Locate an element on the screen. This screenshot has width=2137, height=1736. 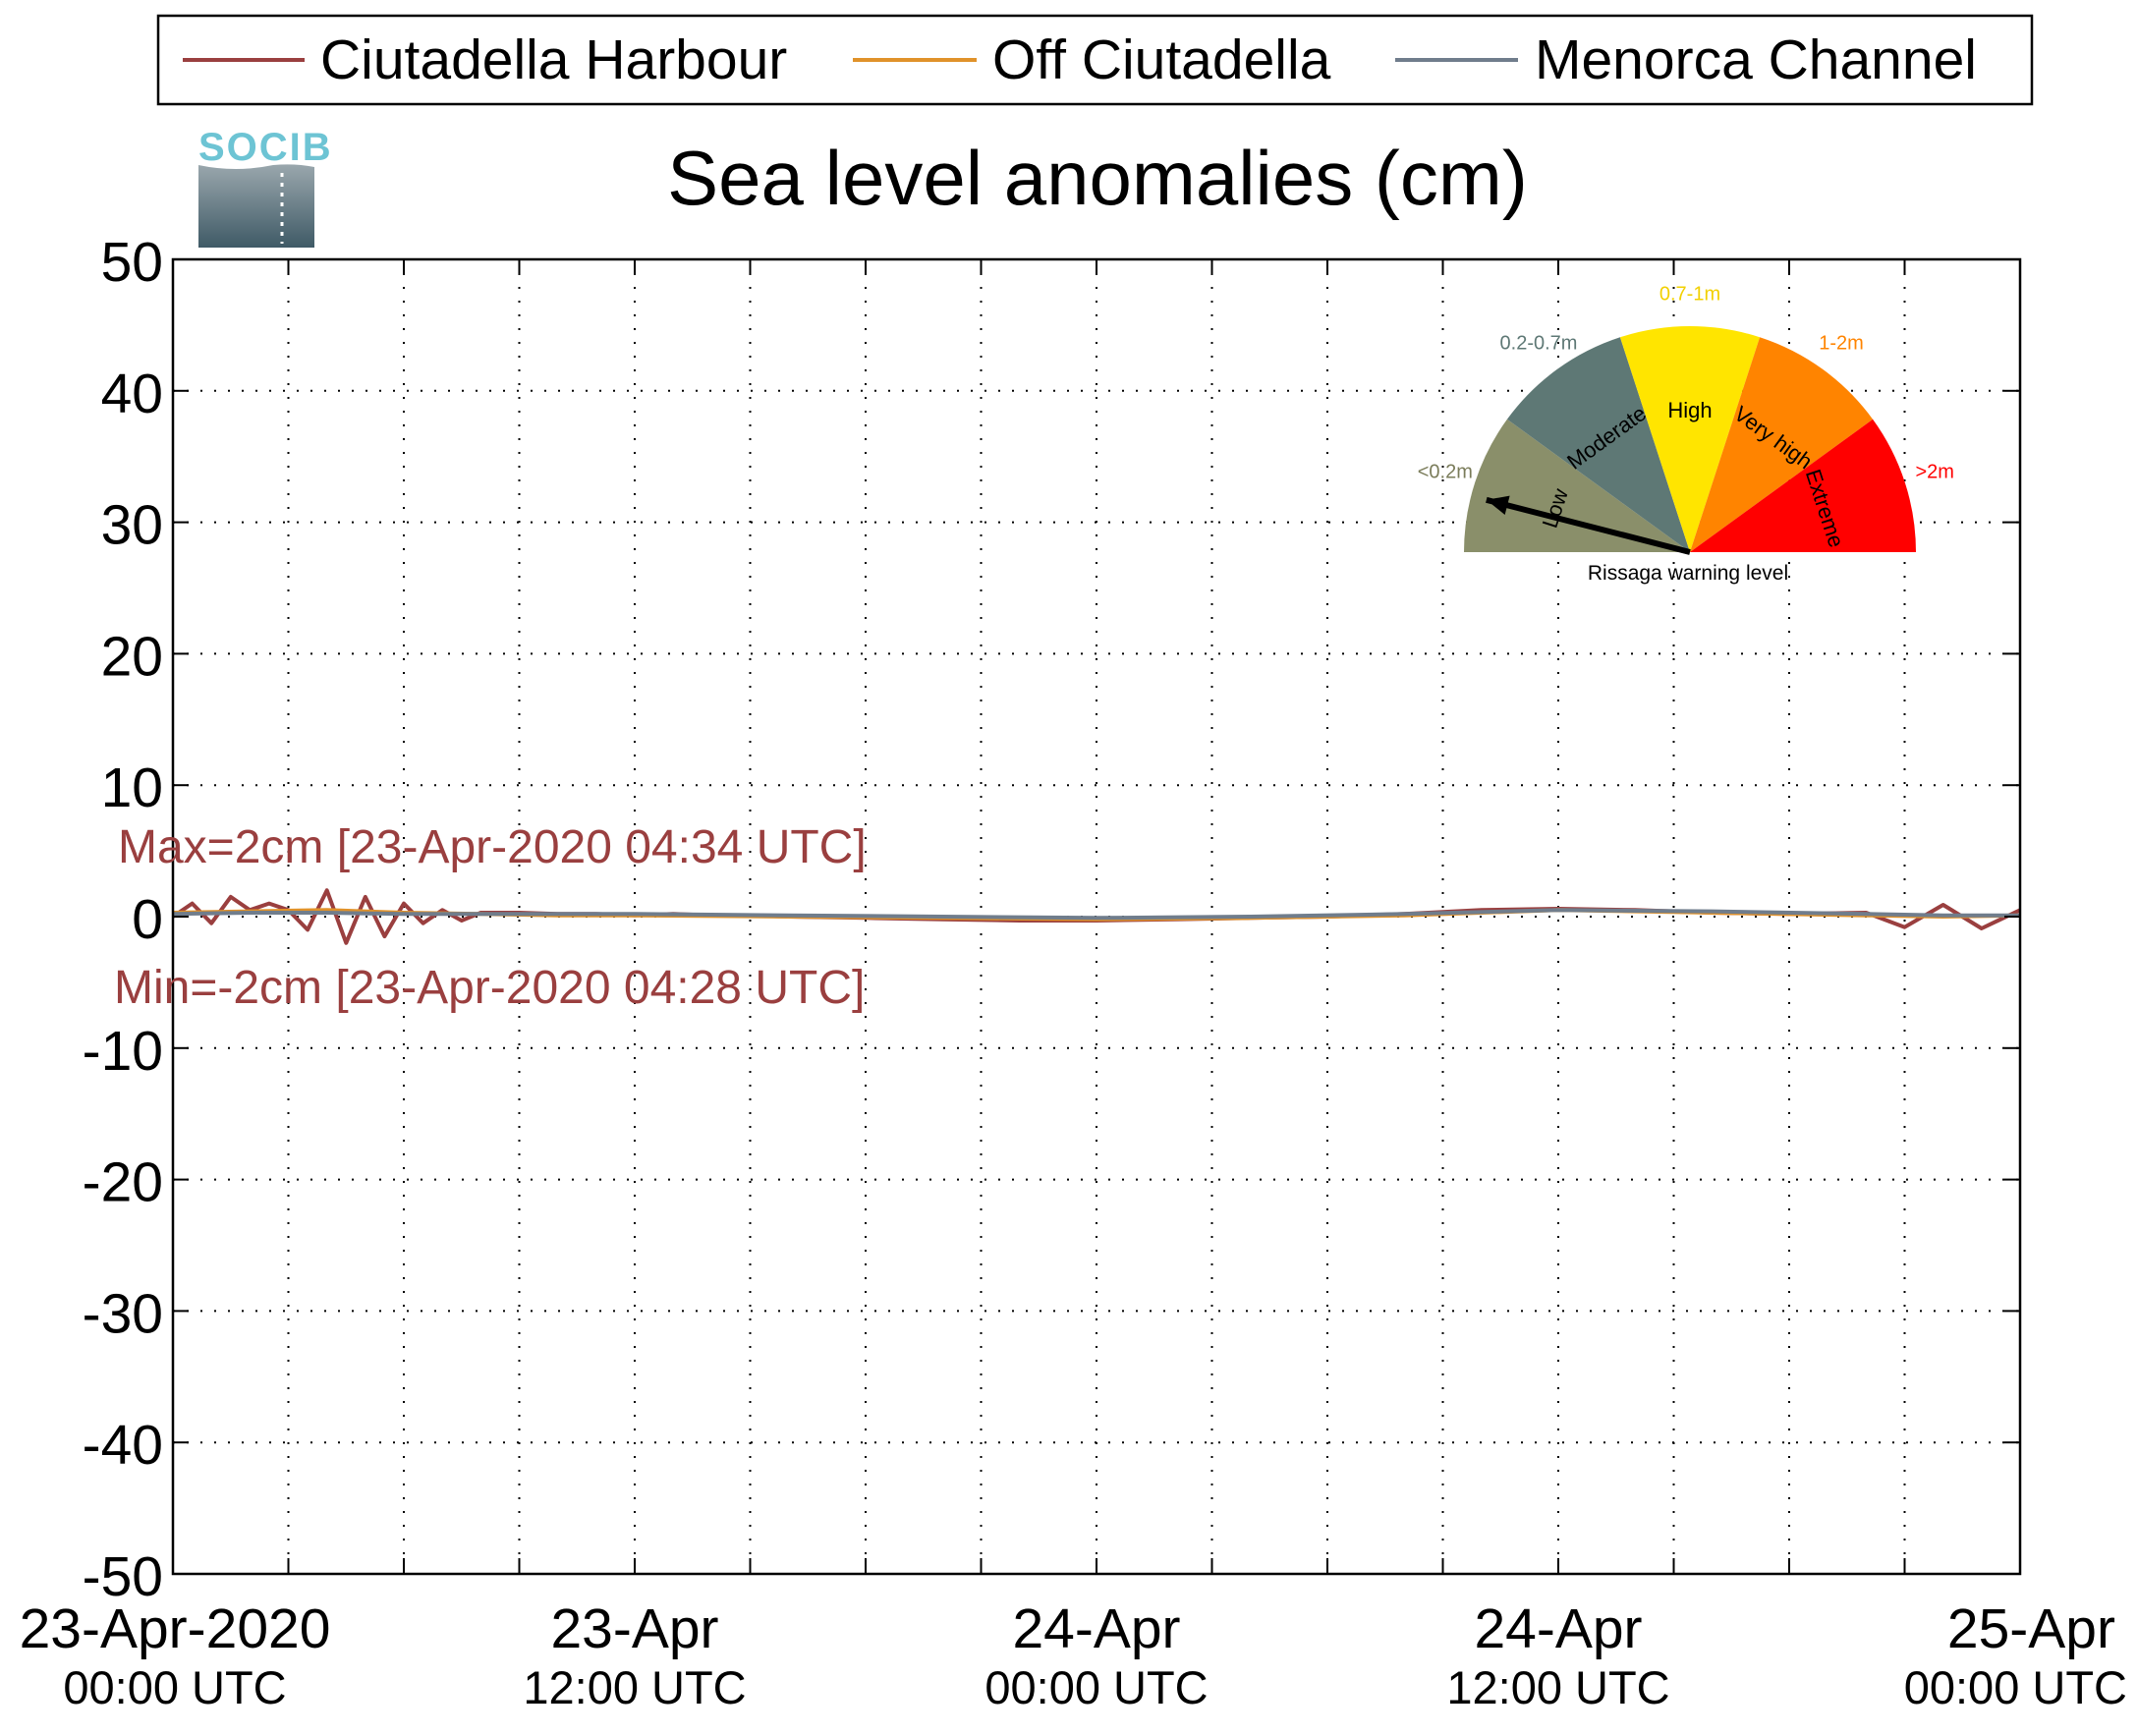
y-tick-label: 20 is located at coordinates (132, 656).